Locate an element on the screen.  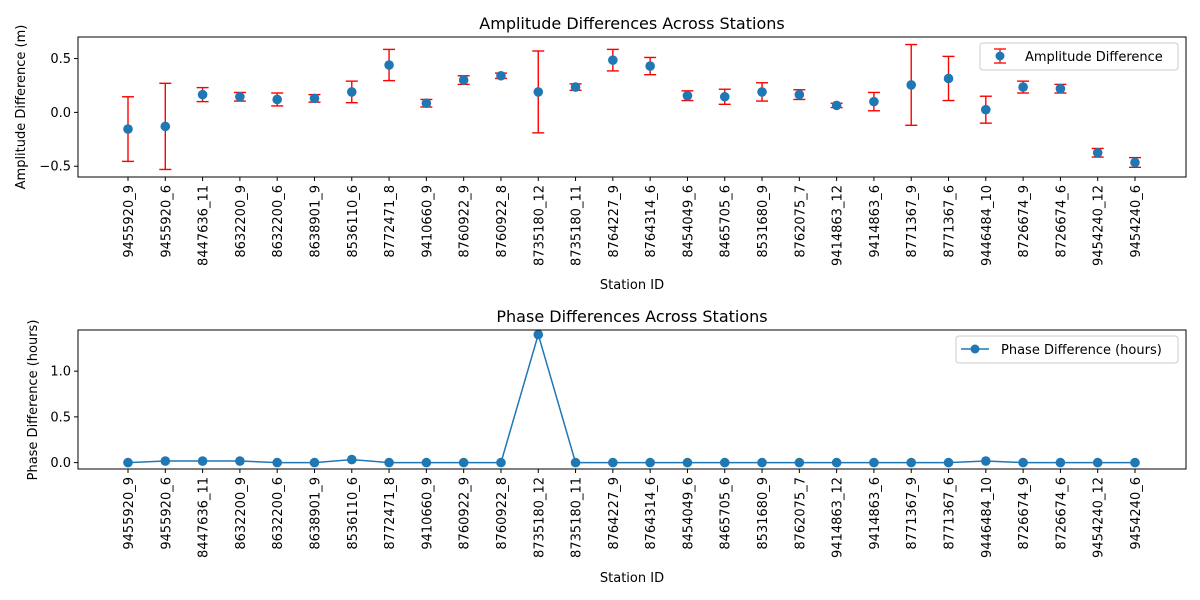
x-tick-label: 8771367_9 is located at coordinates (912, 513).